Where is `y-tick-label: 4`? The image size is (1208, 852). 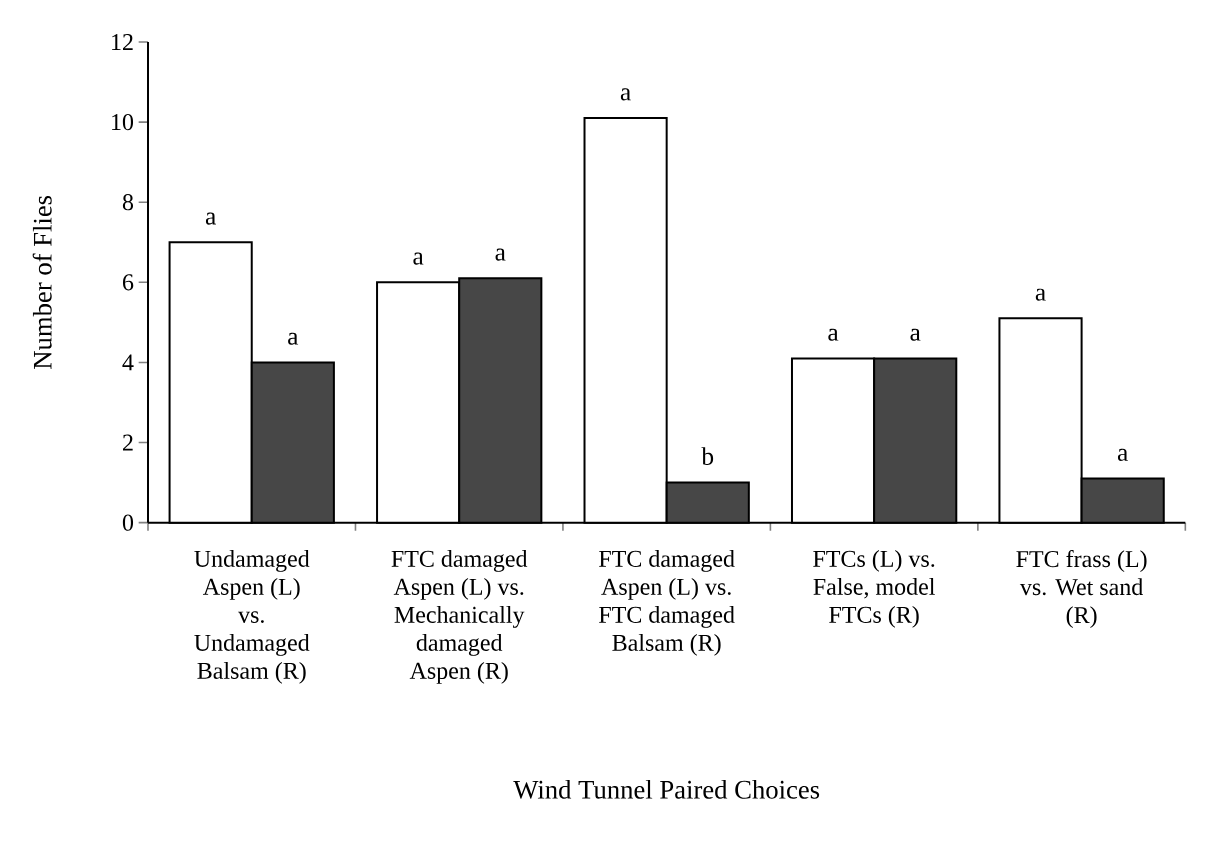
y-tick-label: 4 is located at coordinates (128, 362).